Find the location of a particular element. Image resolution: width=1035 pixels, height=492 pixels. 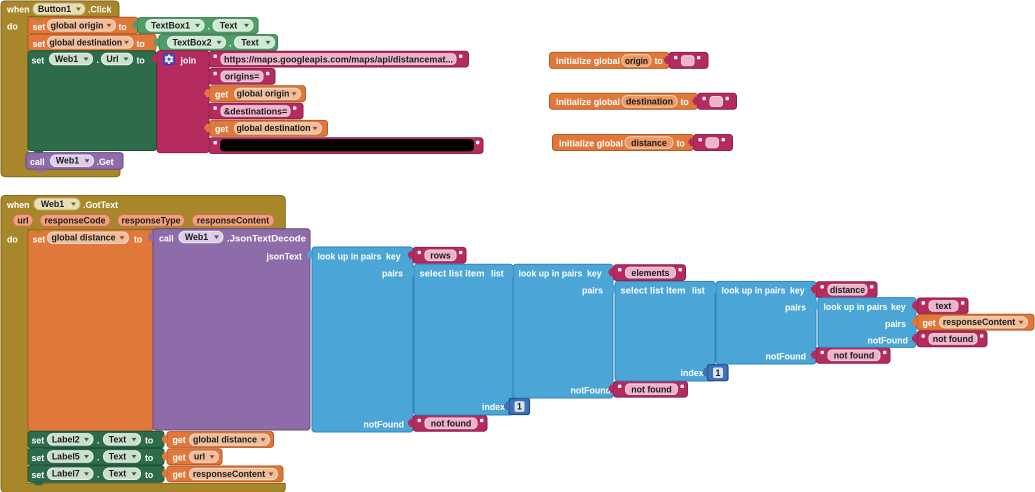

svg-text: Label7 is located at coordinates (66, 474).